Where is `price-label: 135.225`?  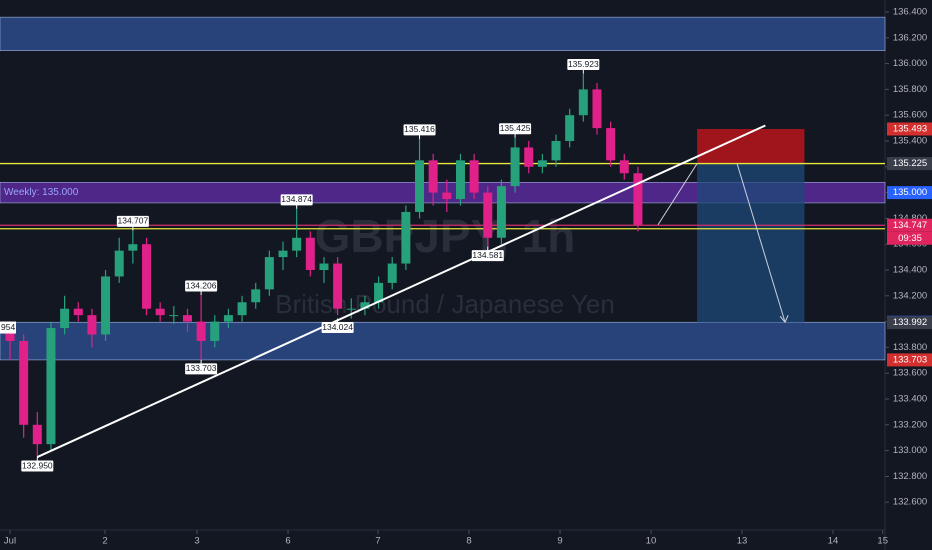 price-label: 135.225 is located at coordinates (910, 163).